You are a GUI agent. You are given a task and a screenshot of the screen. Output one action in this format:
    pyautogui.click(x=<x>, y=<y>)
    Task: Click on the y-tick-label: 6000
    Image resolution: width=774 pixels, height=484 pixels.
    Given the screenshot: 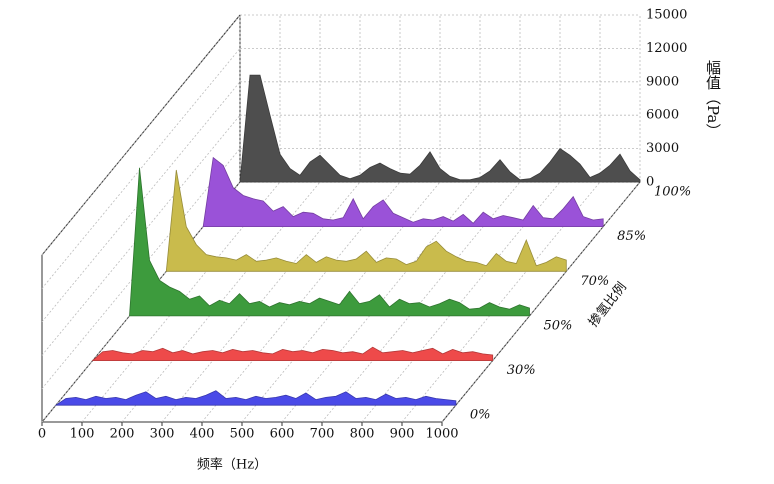 What is the action you would take?
    pyautogui.click(x=662, y=115)
    